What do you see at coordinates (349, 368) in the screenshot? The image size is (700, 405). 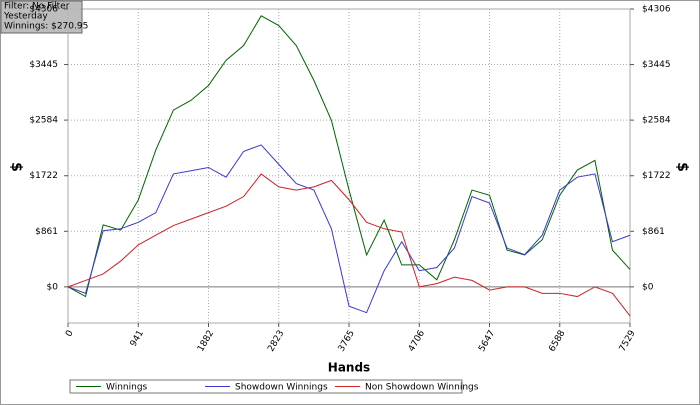 I see `x-axis-label: Hands` at bounding box center [349, 368].